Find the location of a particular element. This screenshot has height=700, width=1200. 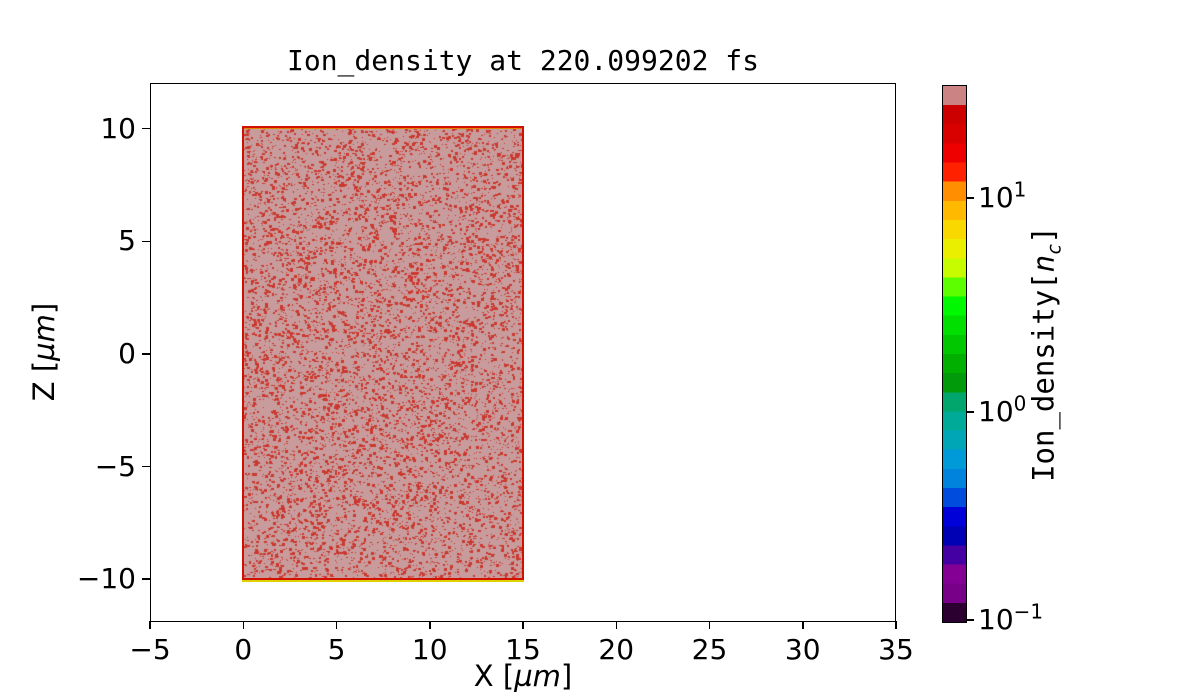

x-axis-label: X [µm] is located at coordinates (523, 676).